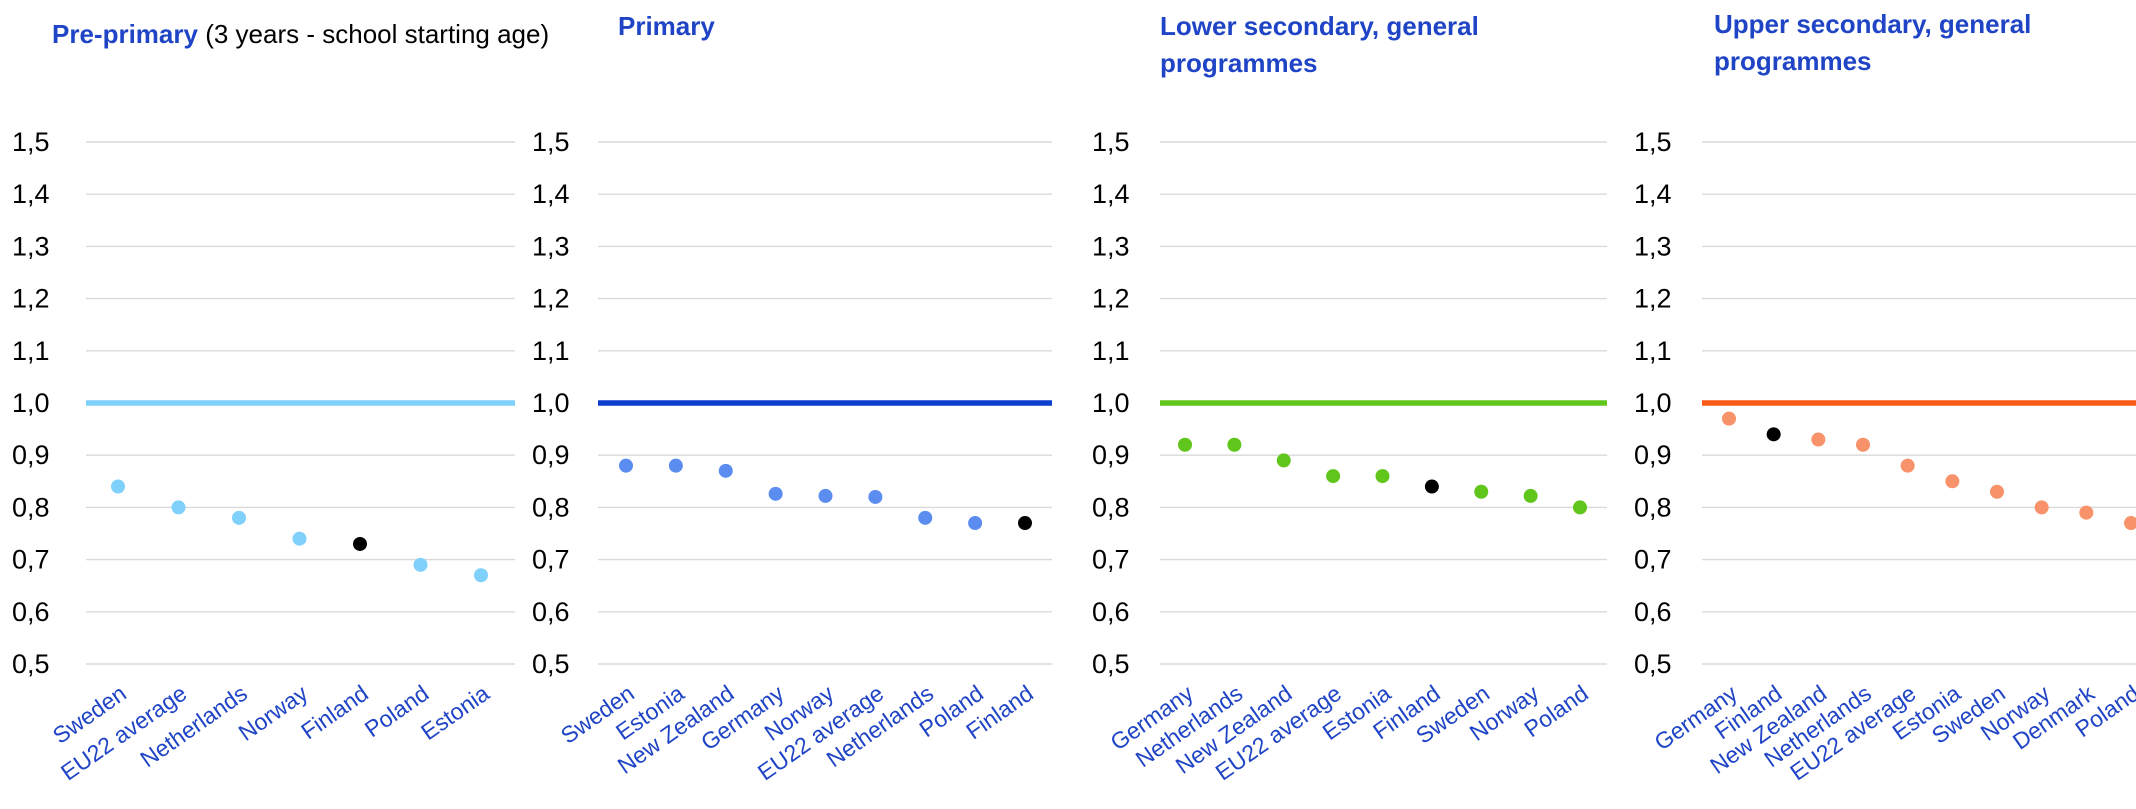  What do you see at coordinates (273, 713) in the screenshot?
I see `category-label: Norway` at bounding box center [273, 713].